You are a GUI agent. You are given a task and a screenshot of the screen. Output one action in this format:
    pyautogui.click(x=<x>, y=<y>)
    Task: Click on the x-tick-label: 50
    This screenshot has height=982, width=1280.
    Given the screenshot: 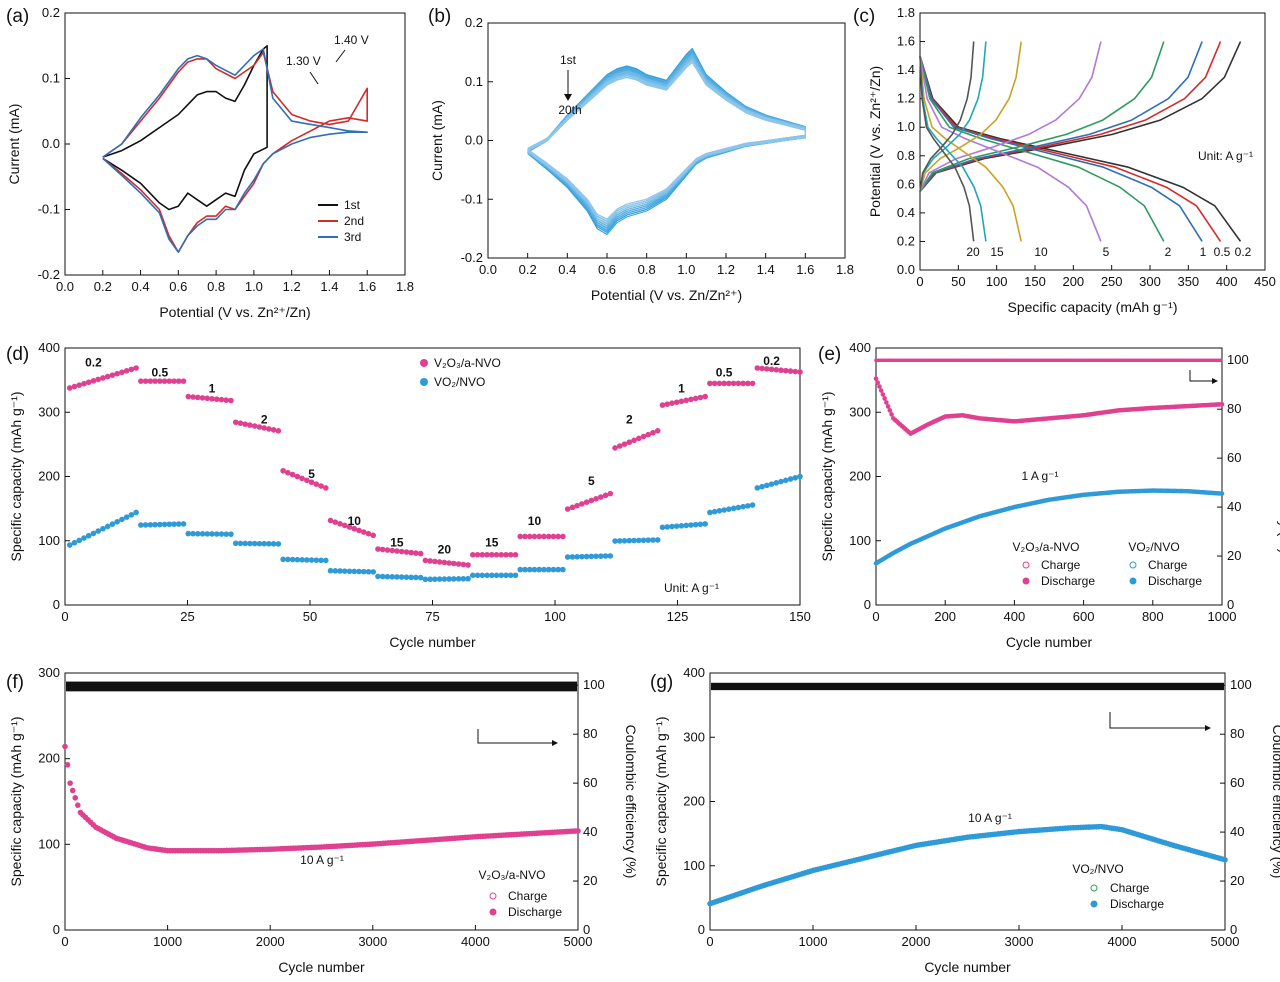 What is the action you would take?
    pyautogui.click(x=958, y=281)
    